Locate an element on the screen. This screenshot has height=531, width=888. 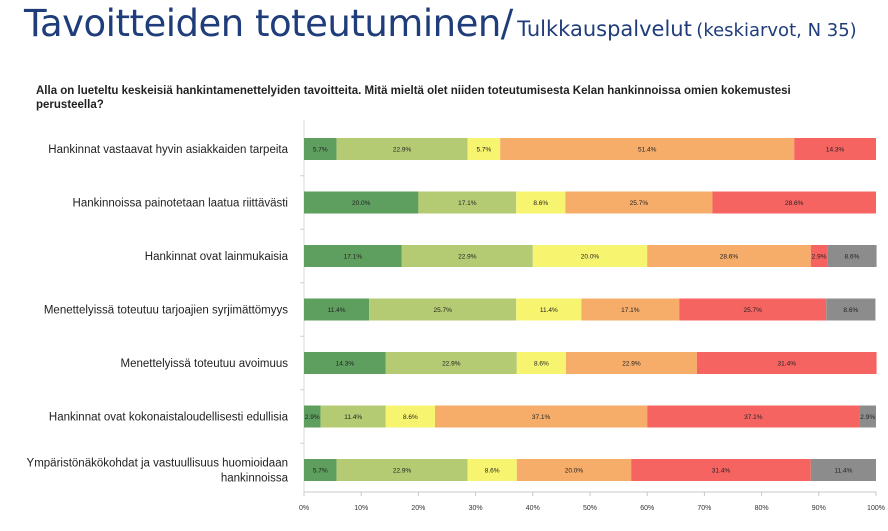
x-tick-label: 30% is located at coordinates (476, 508).